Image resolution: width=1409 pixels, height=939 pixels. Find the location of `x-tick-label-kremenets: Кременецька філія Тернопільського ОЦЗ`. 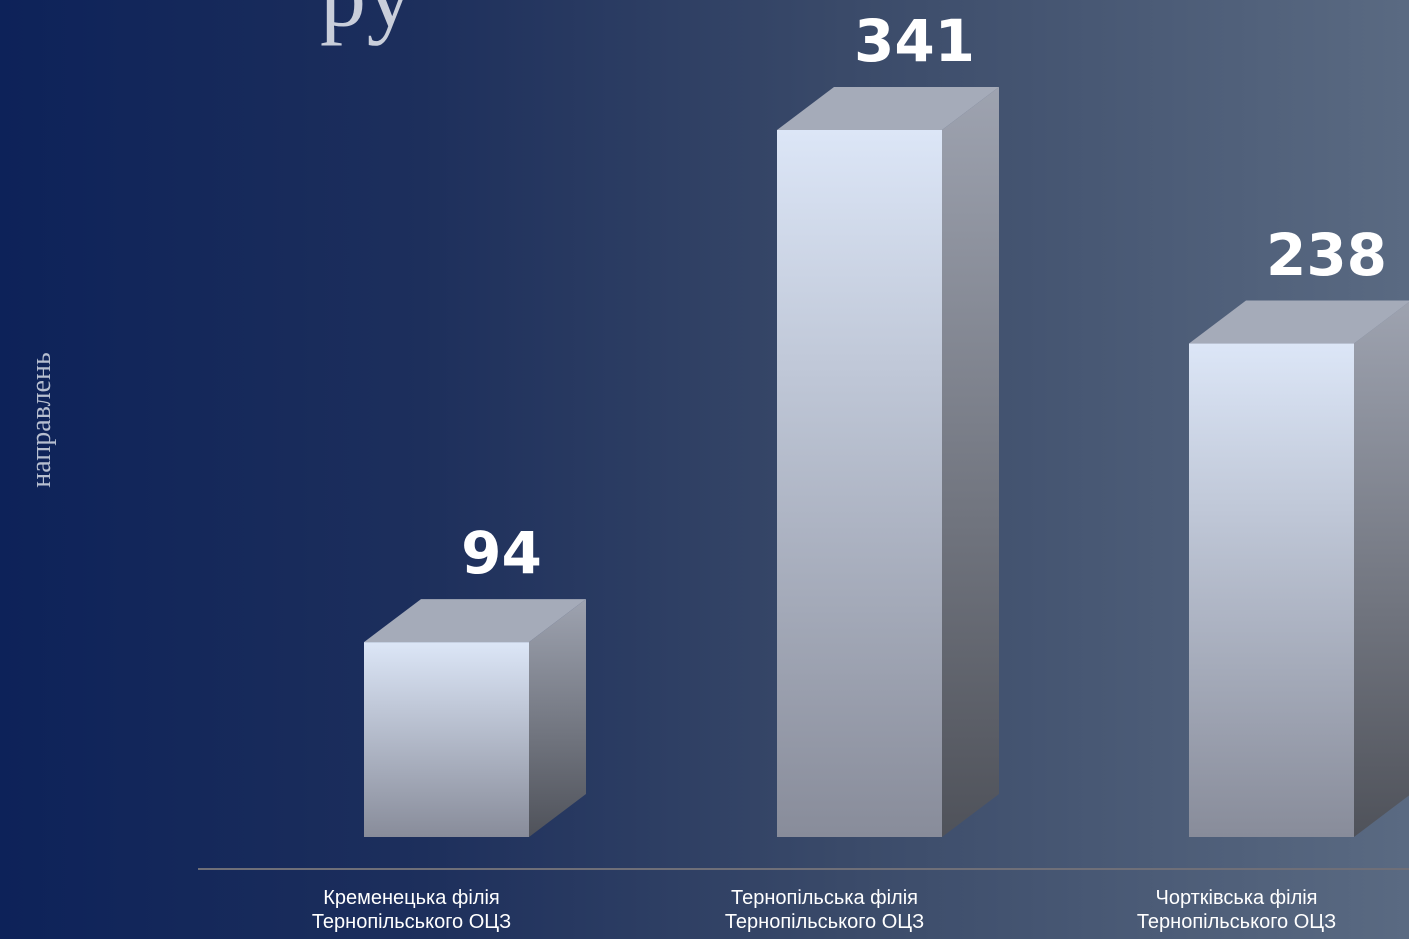

x-tick-label-kremenets: Кременецька філія Тернопільського ОЦЗ is located at coordinates (411, 910).